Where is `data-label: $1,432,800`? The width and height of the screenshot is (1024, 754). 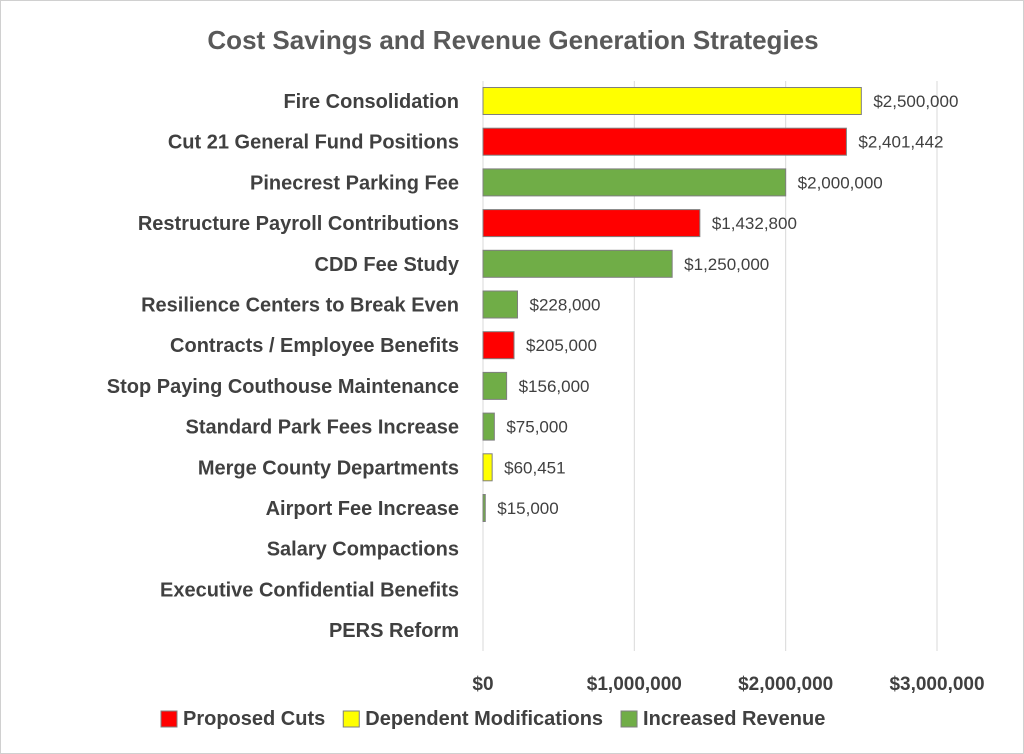
data-label: $1,432,800 is located at coordinates (754, 223).